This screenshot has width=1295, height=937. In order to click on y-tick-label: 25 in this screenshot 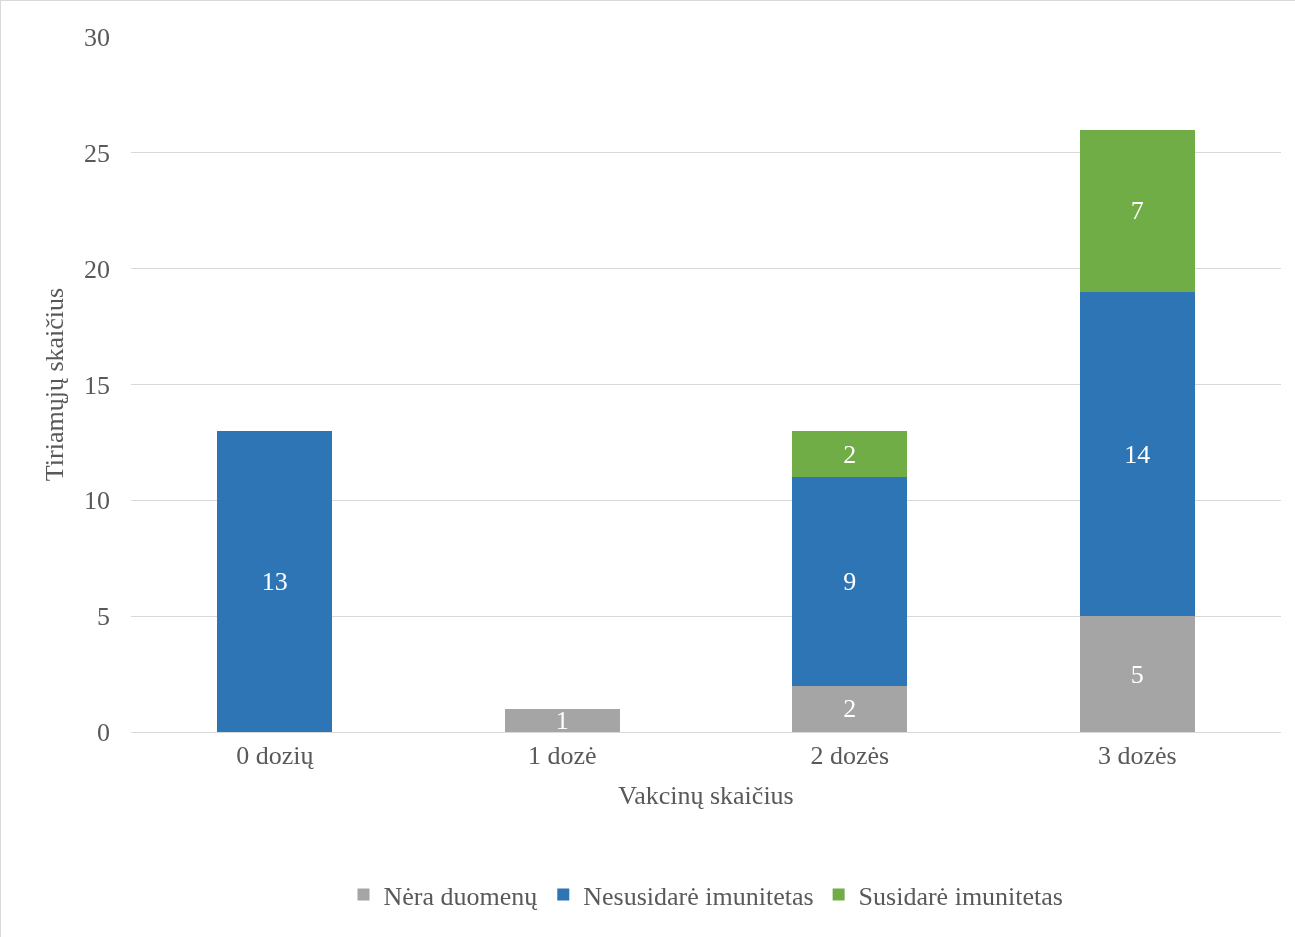, I will do `click(97, 153)`.